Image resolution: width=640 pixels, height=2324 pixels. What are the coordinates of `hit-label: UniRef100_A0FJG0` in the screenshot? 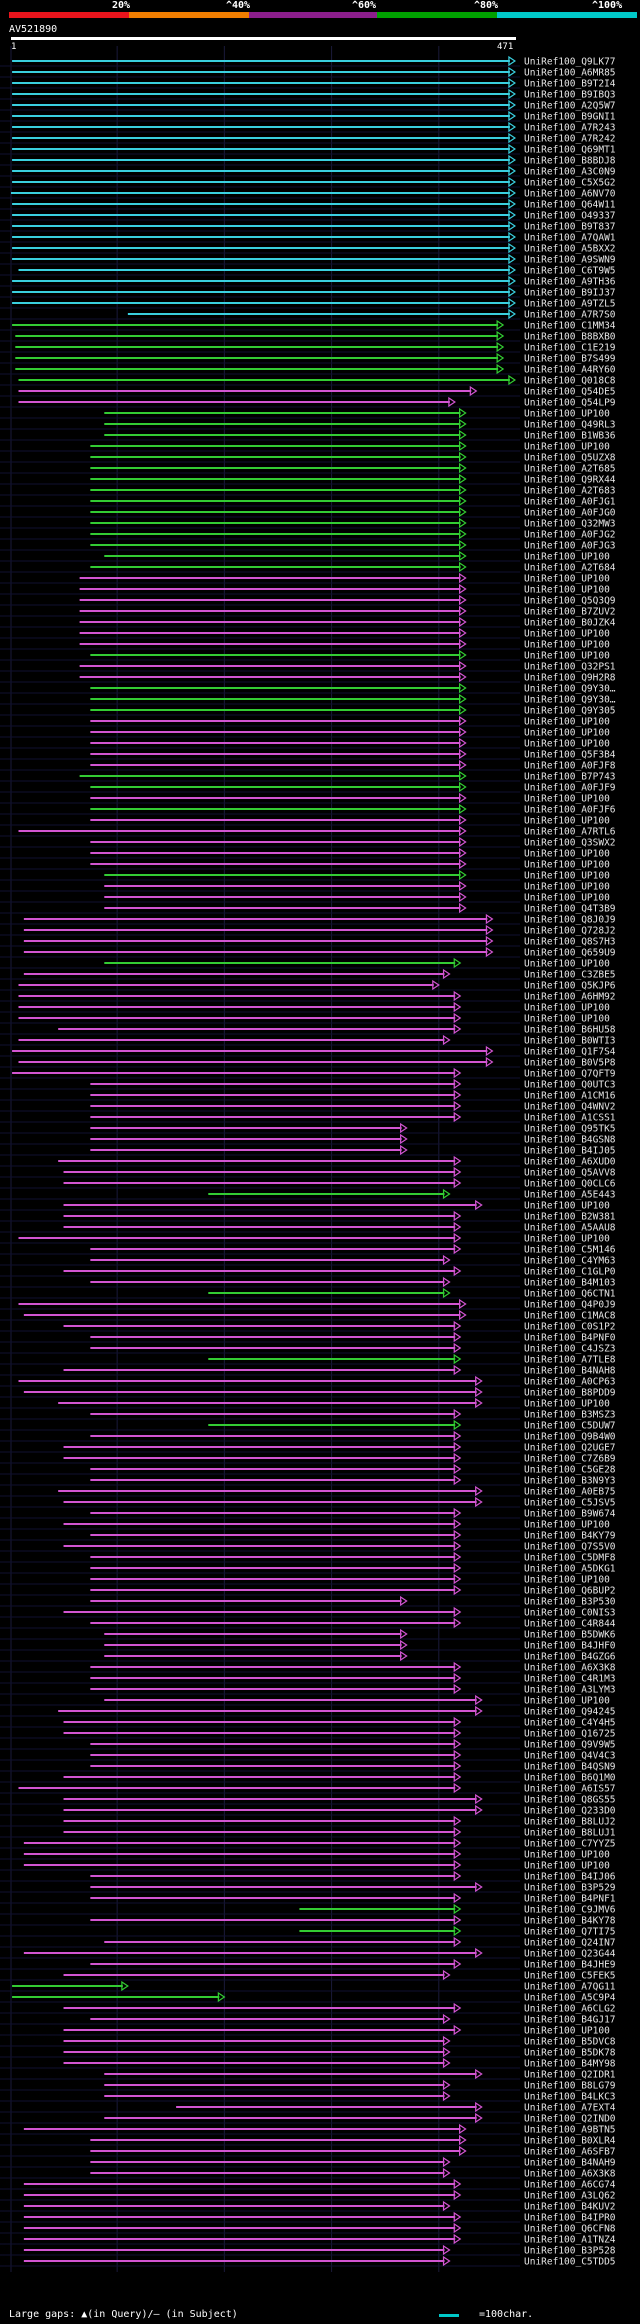 It's located at (570, 513).